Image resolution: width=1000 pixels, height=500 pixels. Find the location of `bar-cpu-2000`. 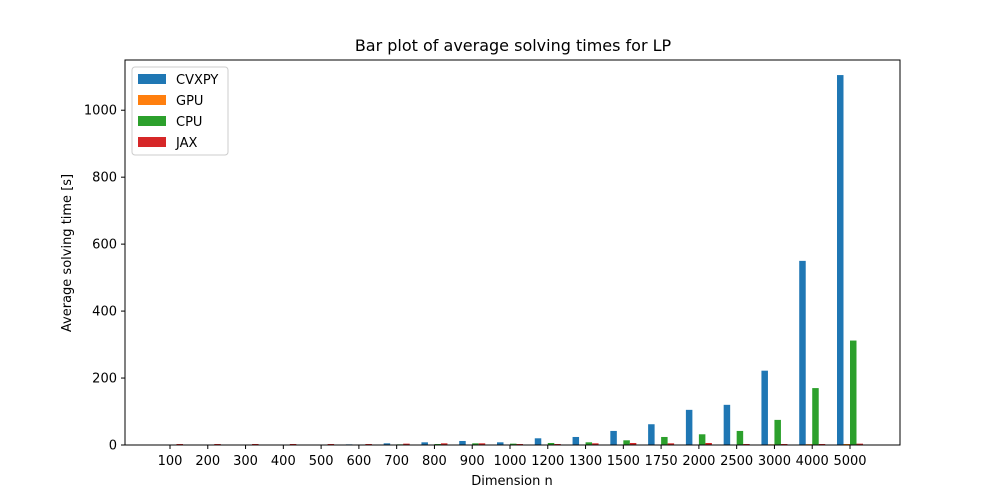

bar-cpu-2000 is located at coordinates (702, 439).